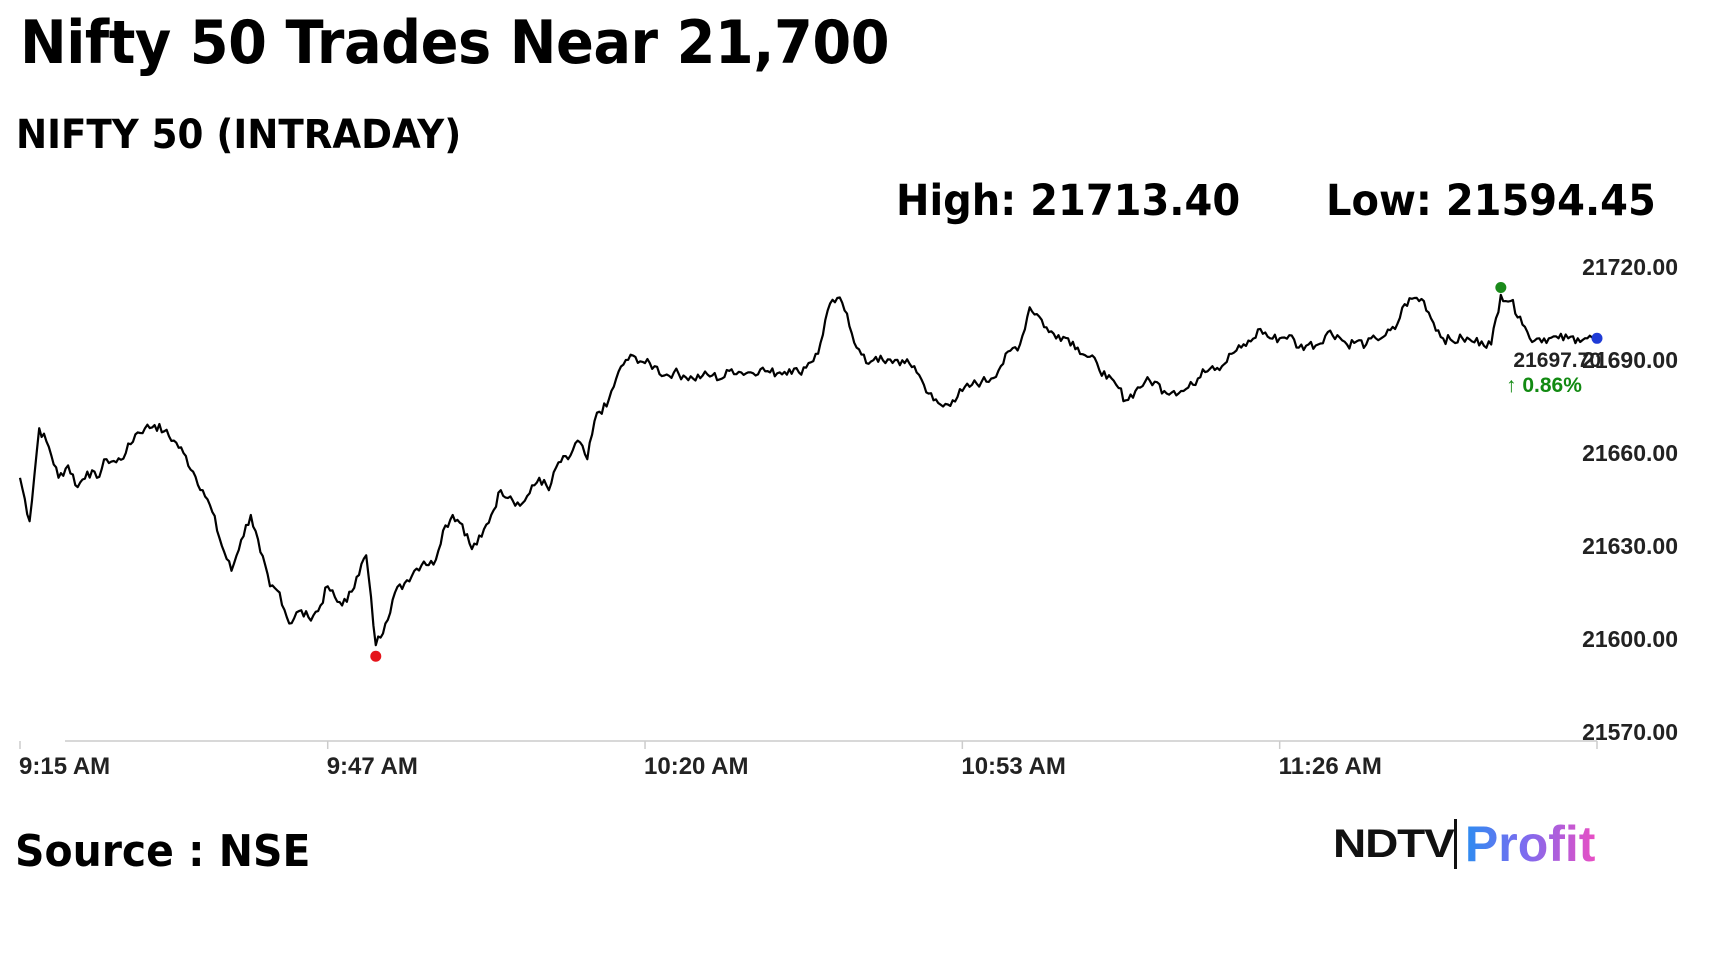  Describe the element at coordinates (1455, 844) in the screenshot. I see `logo-divider` at that location.